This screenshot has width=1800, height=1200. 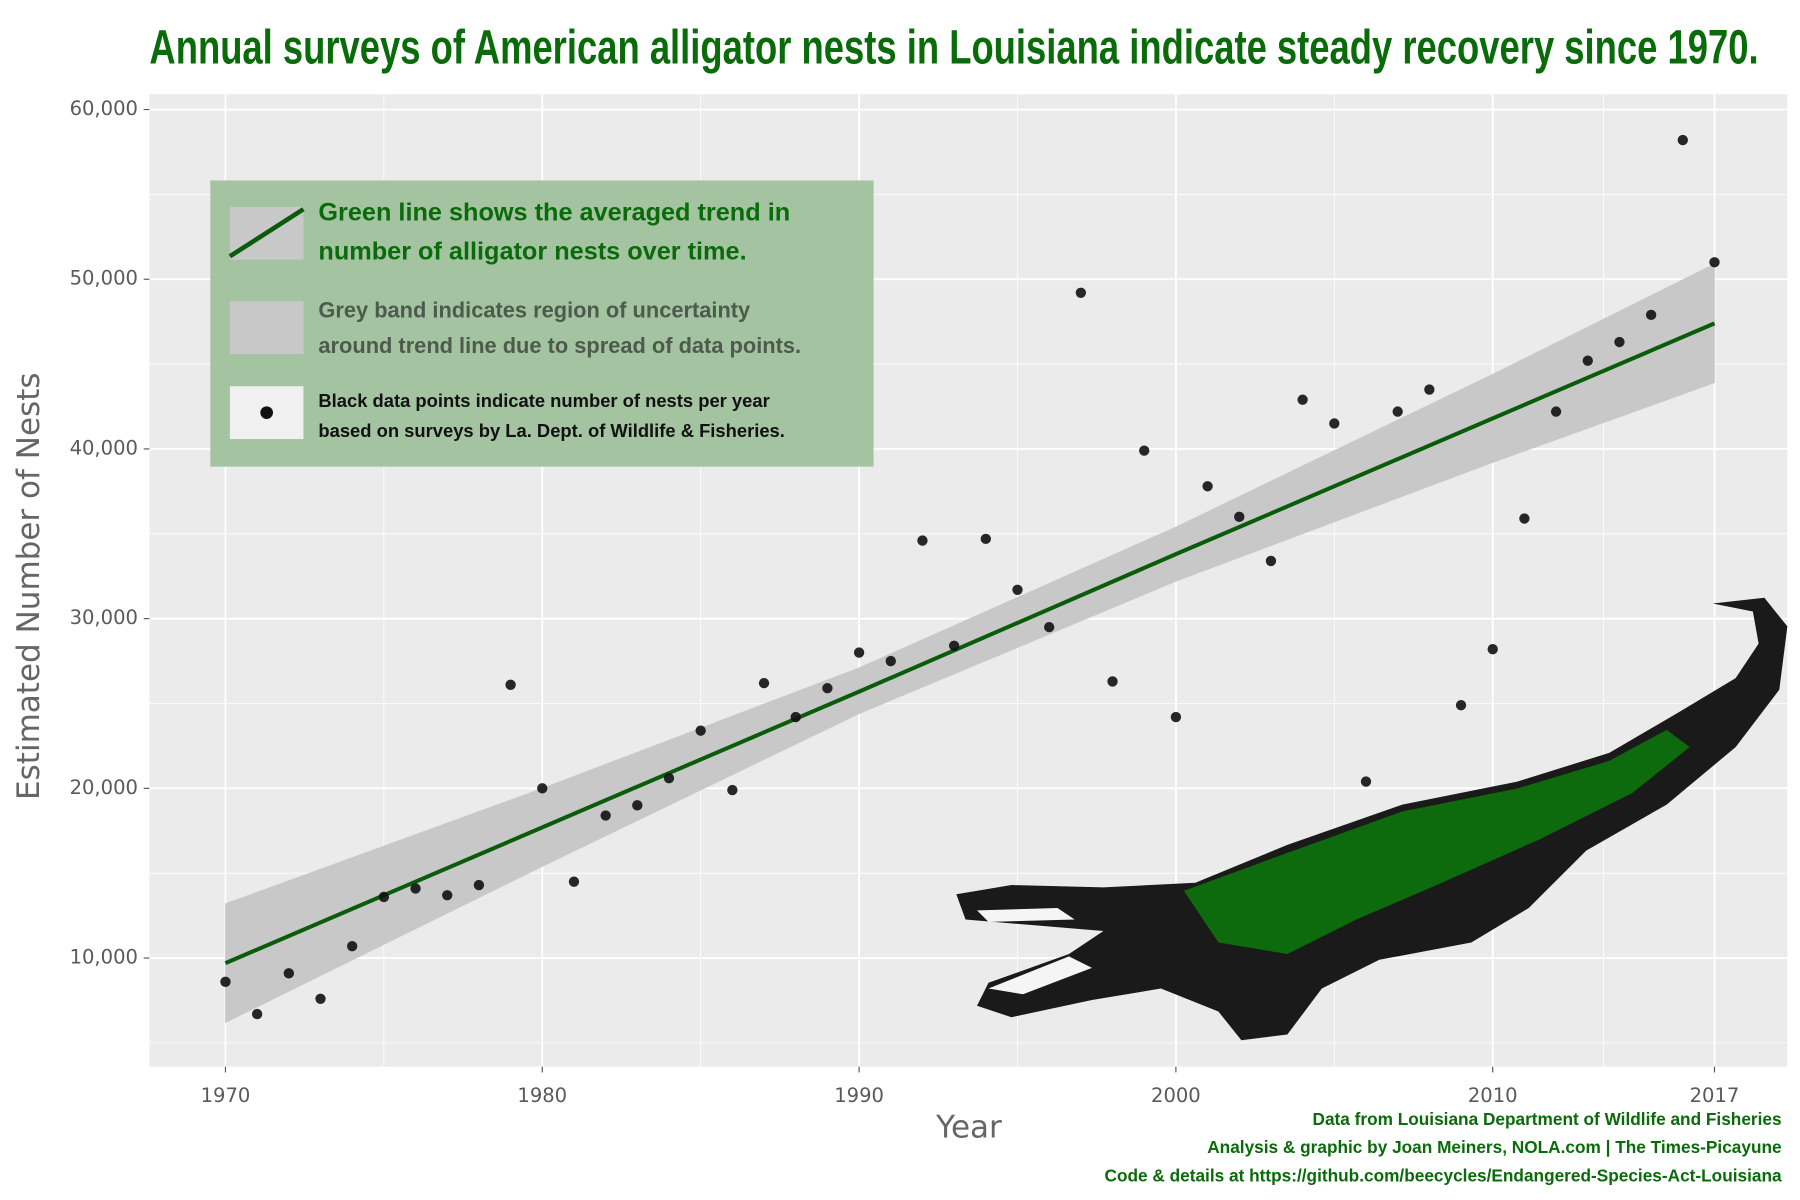 What do you see at coordinates (1493, 1095) in the screenshot?
I see `x-tick-label: 2010` at bounding box center [1493, 1095].